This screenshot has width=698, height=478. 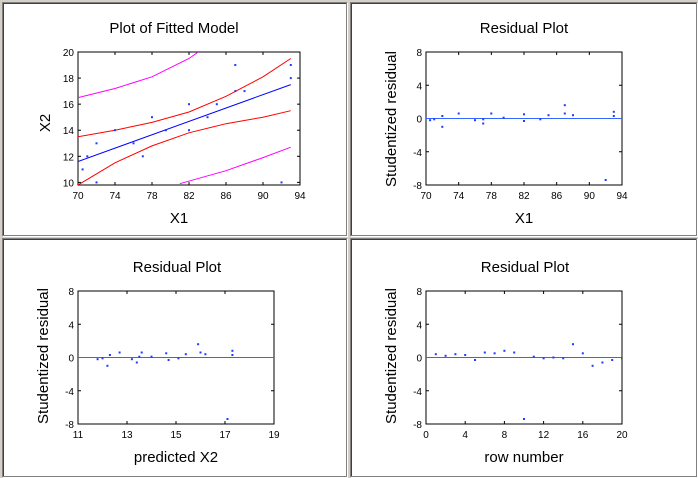 I want to click on x-tick-label: 78, so click(x=152, y=196).